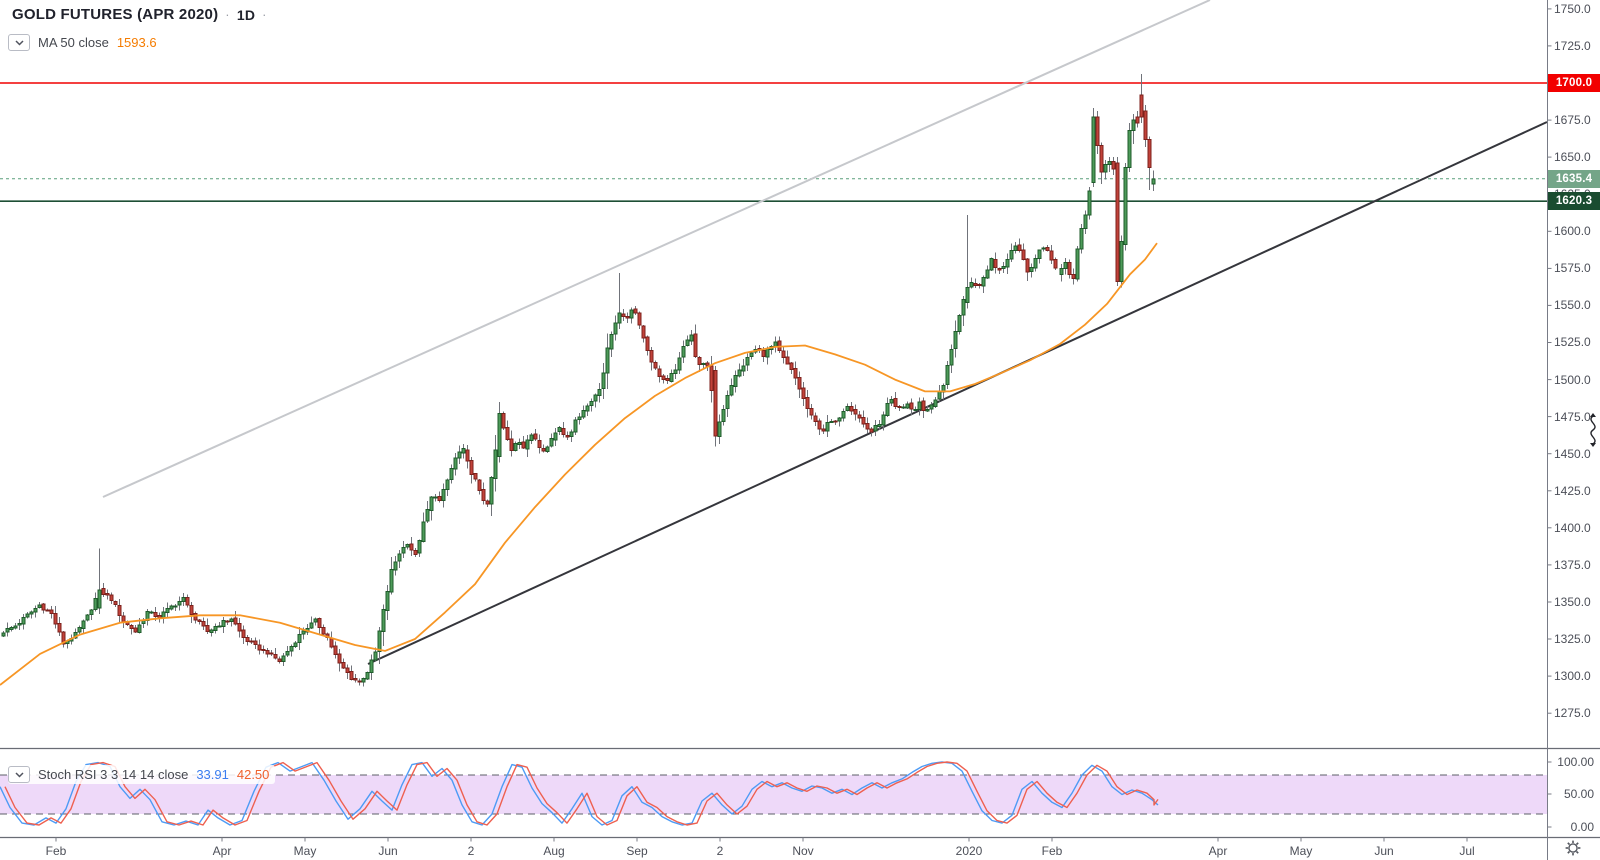  Describe the element at coordinates (803, 851) in the screenshot. I see `time-tick-label: Nov` at that location.